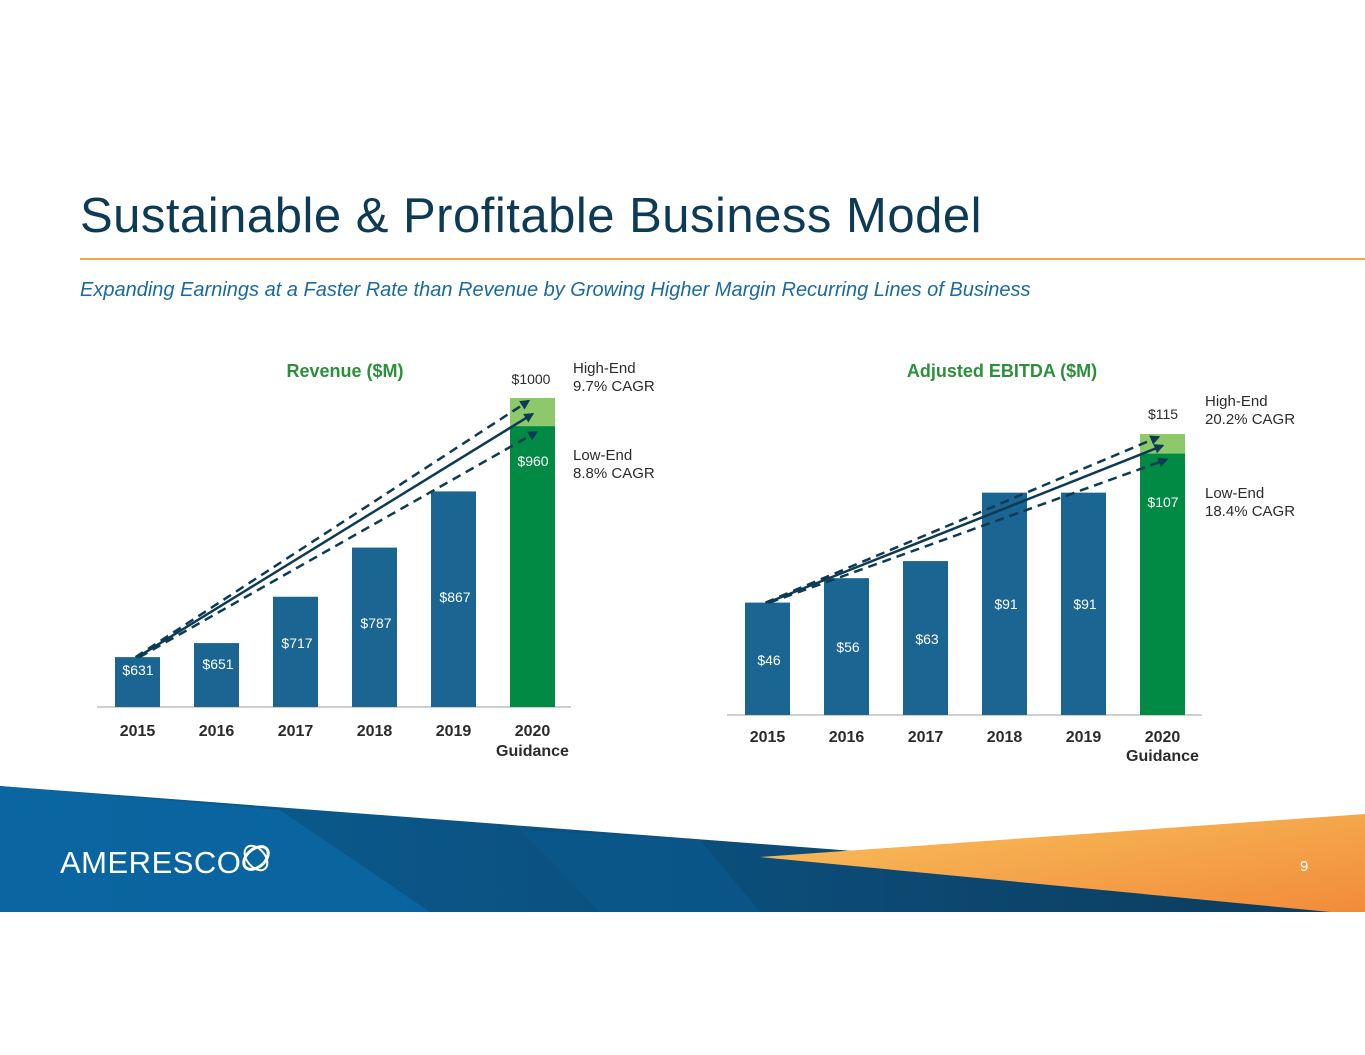 This screenshot has width=1365, height=1055. What do you see at coordinates (722, 259) in the screenshot?
I see `title-divider` at bounding box center [722, 259].